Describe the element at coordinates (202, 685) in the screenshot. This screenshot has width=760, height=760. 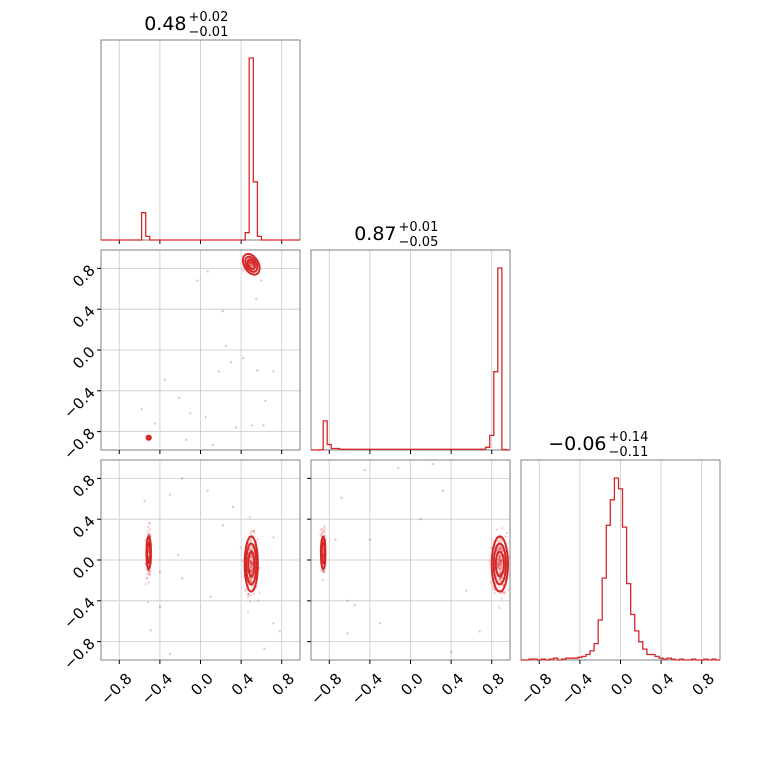
I see `x-tick-label: 0.0` at that location.